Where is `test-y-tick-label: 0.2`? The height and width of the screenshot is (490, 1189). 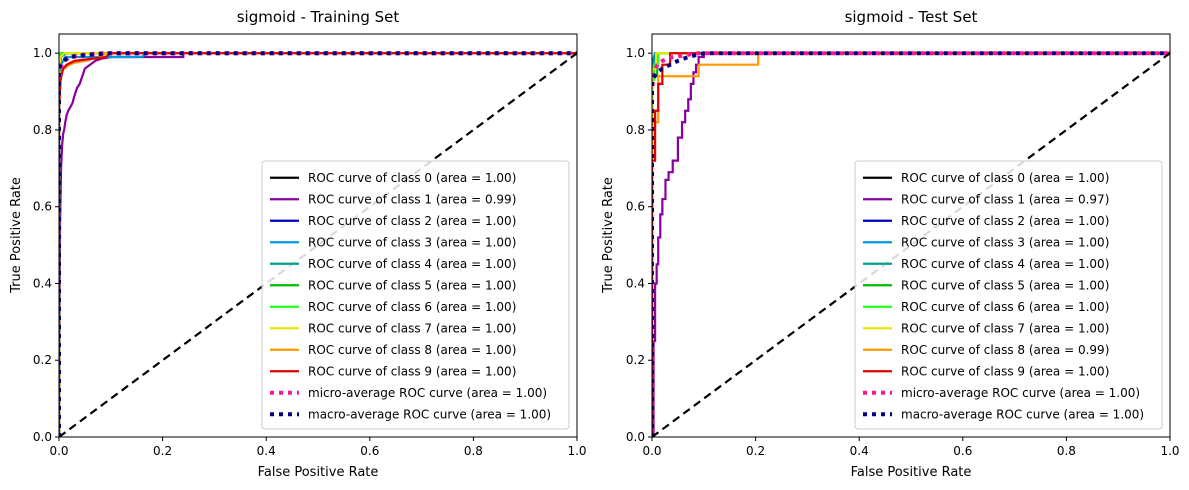
test-y-tick-label: 0.2 is located at coordinates (635, 360).